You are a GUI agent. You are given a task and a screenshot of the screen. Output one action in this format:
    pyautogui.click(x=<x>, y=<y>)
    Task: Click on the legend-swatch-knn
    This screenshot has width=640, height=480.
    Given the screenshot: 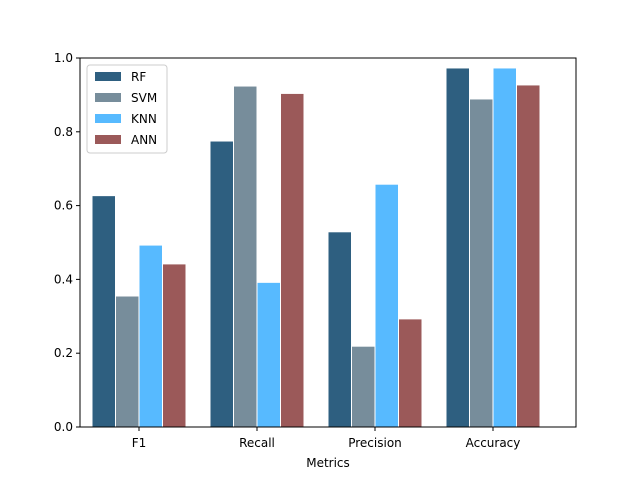 What is the action you would take?
    pyautogui.click(x=108, y=118)
    